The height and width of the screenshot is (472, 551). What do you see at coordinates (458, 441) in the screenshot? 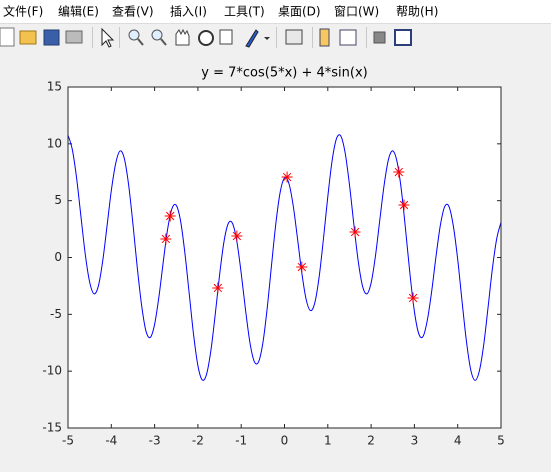
I see `x-tick-label: 4` at bounding box center [458, 441].